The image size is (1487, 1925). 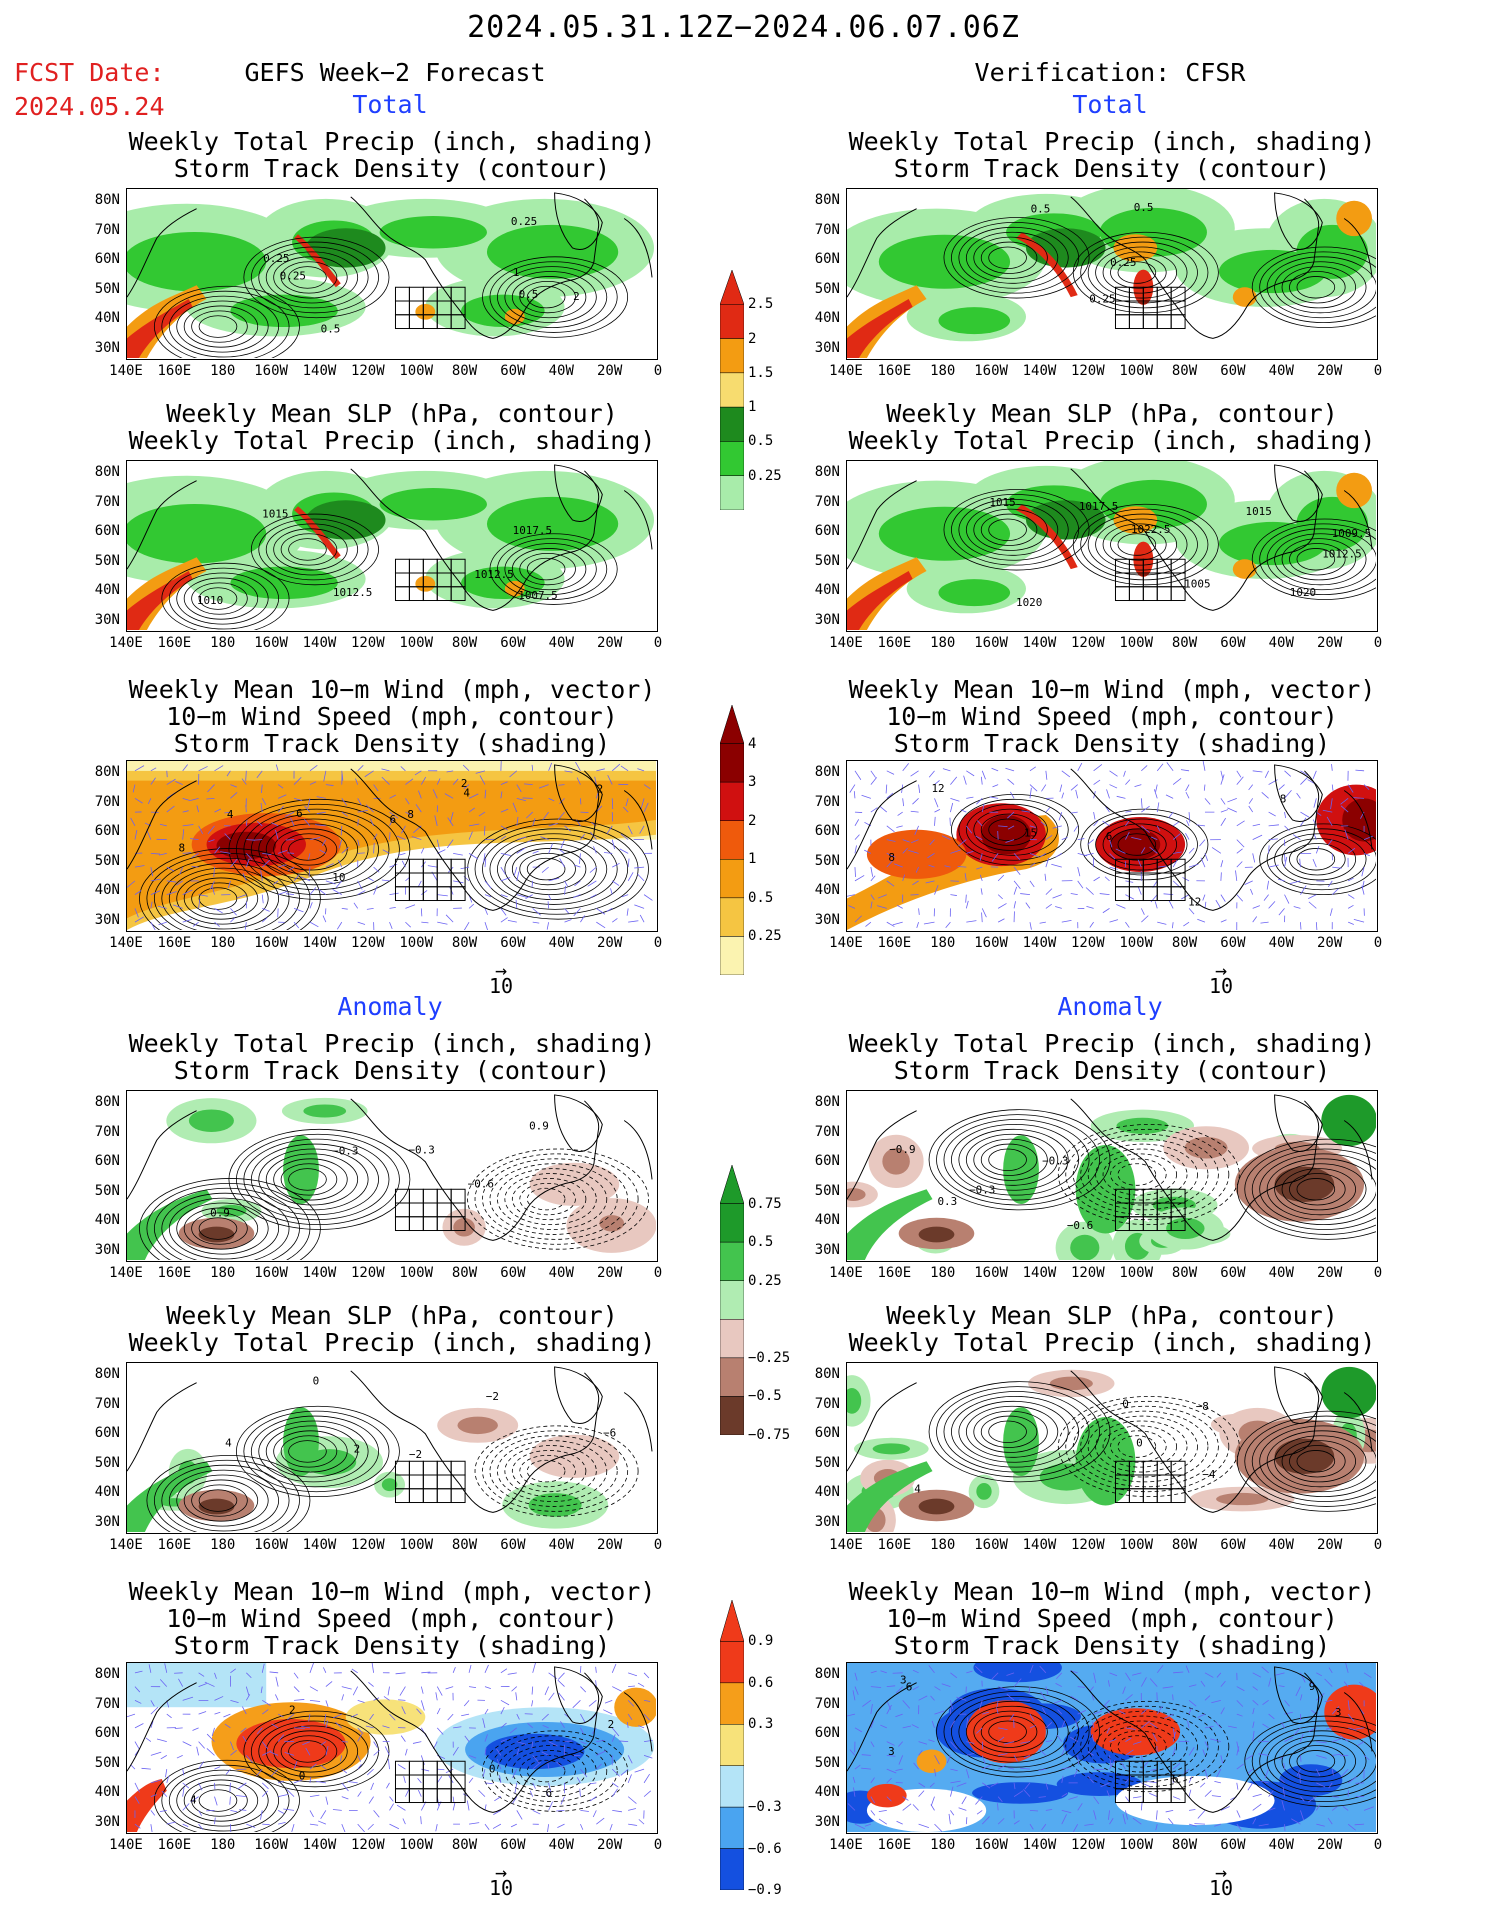 What do you see at coordinates (561, 371) in the screenshot?
I see `lon-label: 40W` at bounding box center [561, 371].